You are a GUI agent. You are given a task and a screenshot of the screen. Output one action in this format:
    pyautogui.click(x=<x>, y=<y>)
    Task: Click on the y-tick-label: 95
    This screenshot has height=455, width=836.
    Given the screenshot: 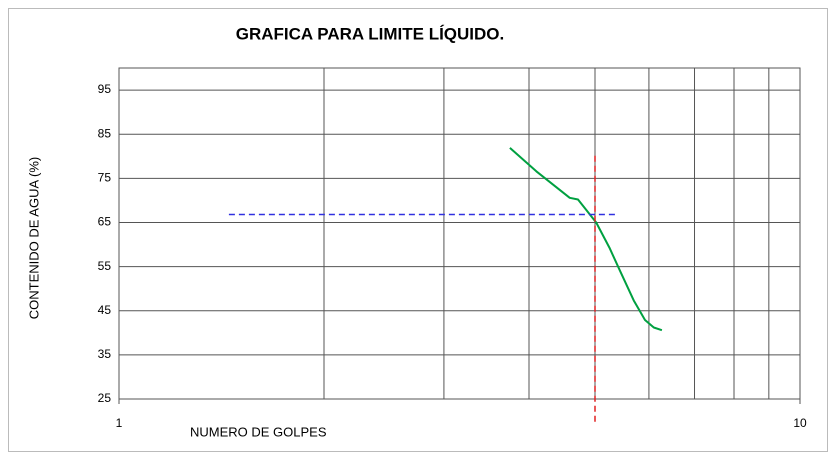 What is the action you would take?
    pyautogui.click(x=105, y=89)
    